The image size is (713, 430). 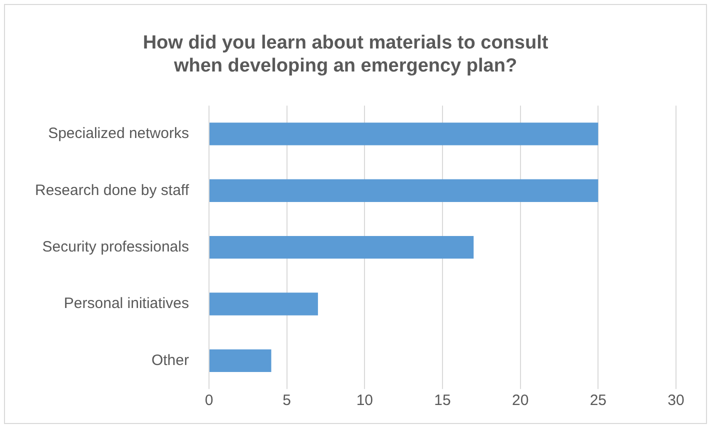 I want to click on chart-title: How did you learn about materials to consult when developing an emergency plan?, so click(x=345, y=54).